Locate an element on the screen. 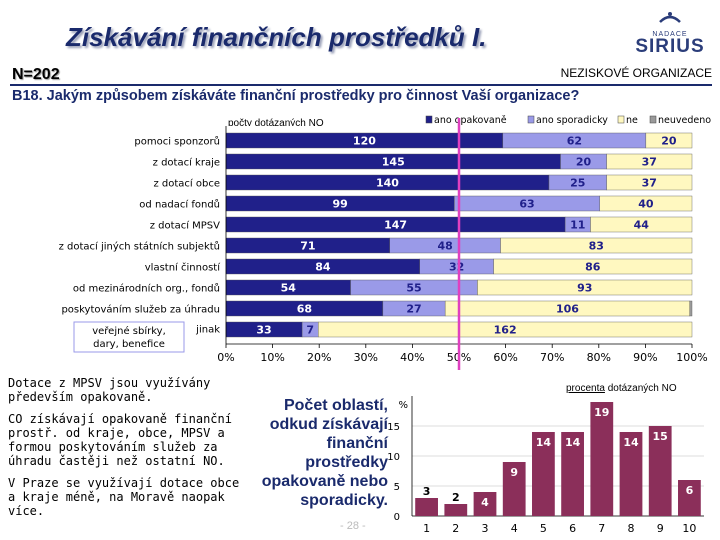 The width and height of the screenshot is (720, 540). upper-chart-caption: počty dotázaných NO is located at coordinates (276, 123).